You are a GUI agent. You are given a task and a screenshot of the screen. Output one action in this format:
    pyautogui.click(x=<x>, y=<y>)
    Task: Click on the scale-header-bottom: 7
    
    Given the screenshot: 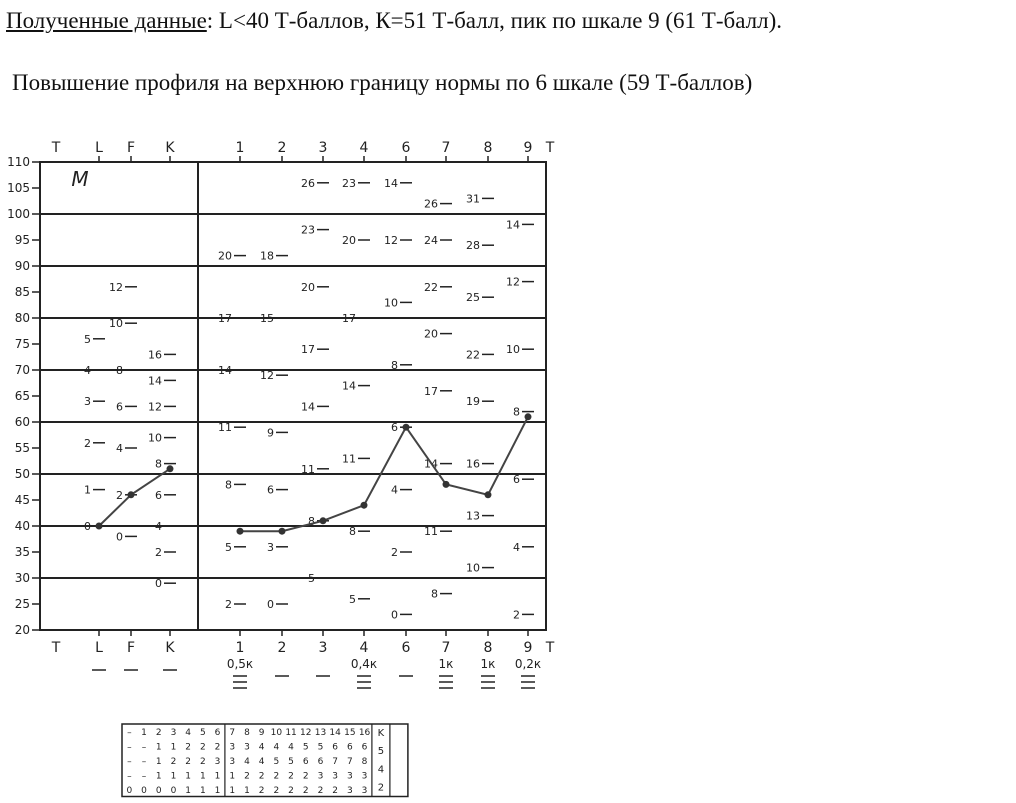 What is the action you would take?
    pyautogui.click(x=446, y=648)
    